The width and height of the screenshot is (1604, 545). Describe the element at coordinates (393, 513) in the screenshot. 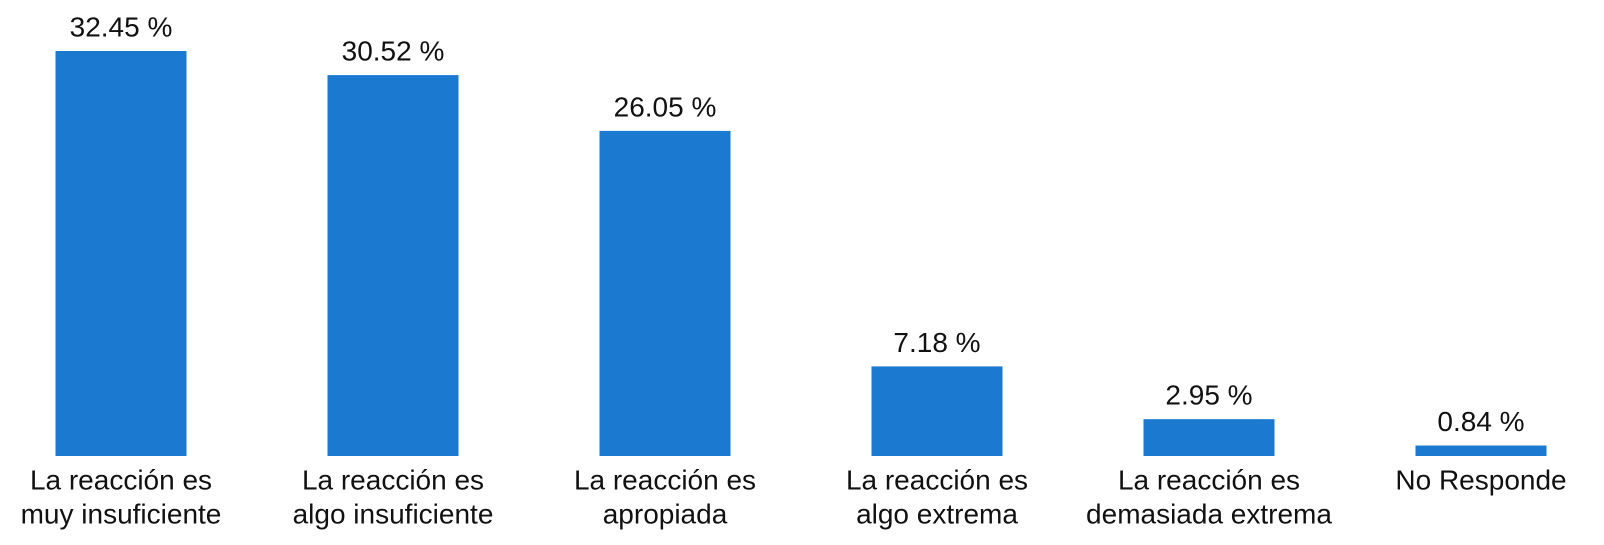

I see `x-tick-label: algo insuficiente` at that location.